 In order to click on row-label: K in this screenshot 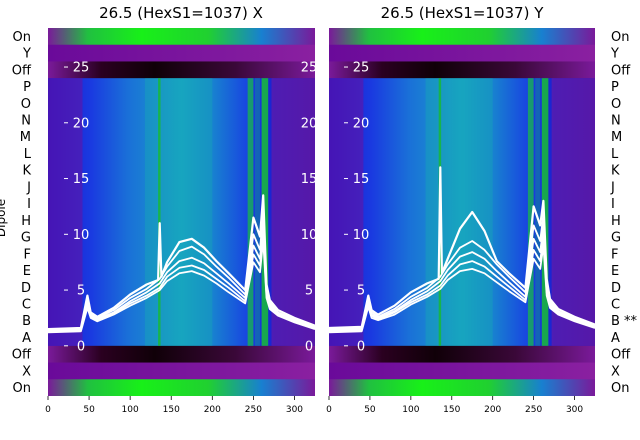, I will do `click(615, 171)`.